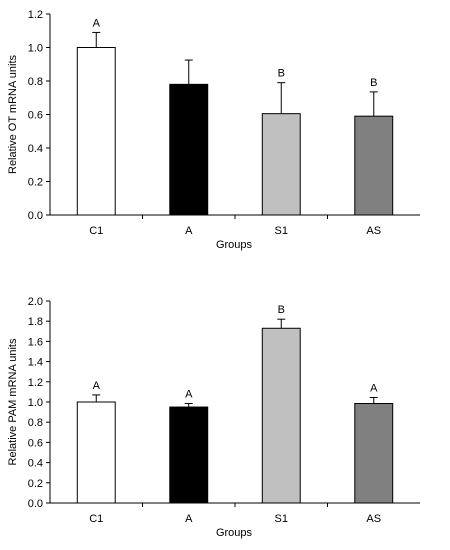  Describe the element at coordinates (35, 342) in the screenshot. I see `y-tick-label: 1.6` at that location.